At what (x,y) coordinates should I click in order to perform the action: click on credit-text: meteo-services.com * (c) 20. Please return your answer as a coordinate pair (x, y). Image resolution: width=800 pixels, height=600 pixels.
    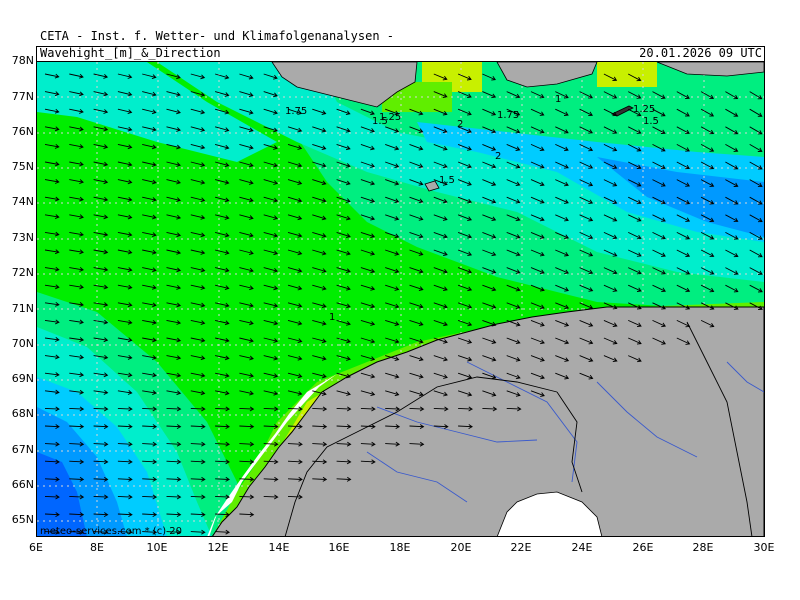
    Looking at the image, I should click on (111, 531).